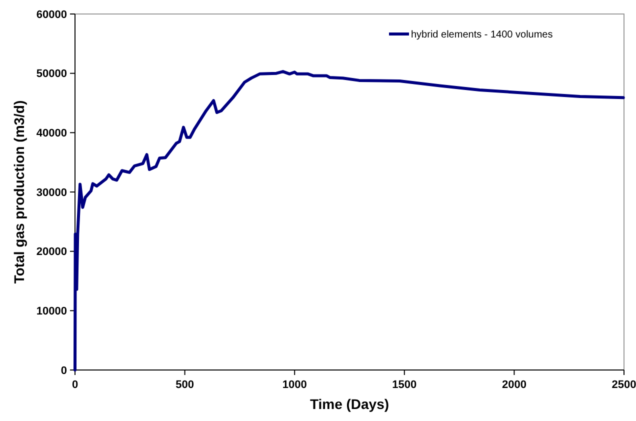  What do you see at coordinates (19, 192) in the screenshot?
I see `y-axis-title: Total gas production (m3/d)` at bounding box center [19, 192].